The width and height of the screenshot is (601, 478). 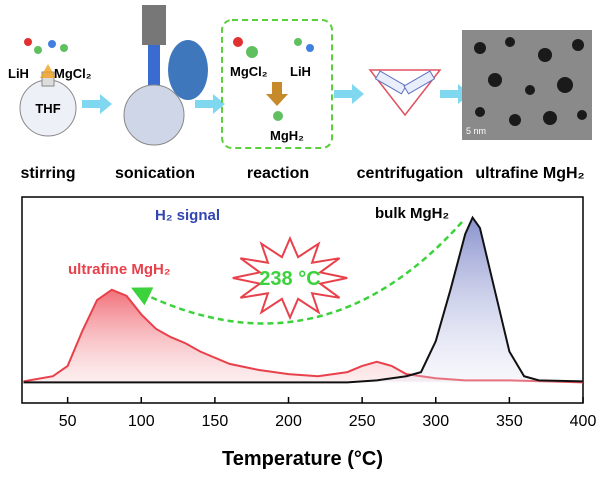 What do you see at coordinates (47, 173) in the screenshot?
I see `step-label: stirring` at bounding box center [47, 173].